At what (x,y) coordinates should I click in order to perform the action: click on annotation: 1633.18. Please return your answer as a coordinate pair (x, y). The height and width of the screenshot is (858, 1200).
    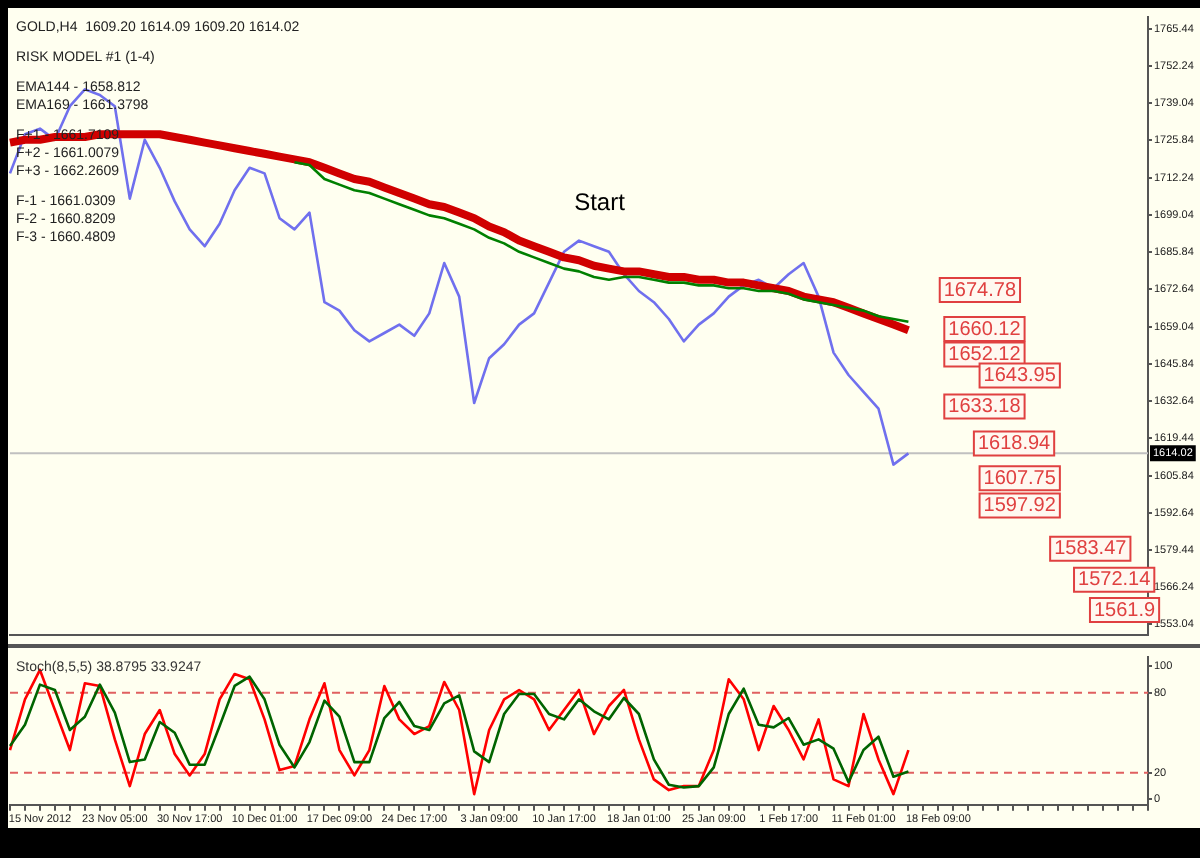
    Looking at the image, I should click on (985, 406).